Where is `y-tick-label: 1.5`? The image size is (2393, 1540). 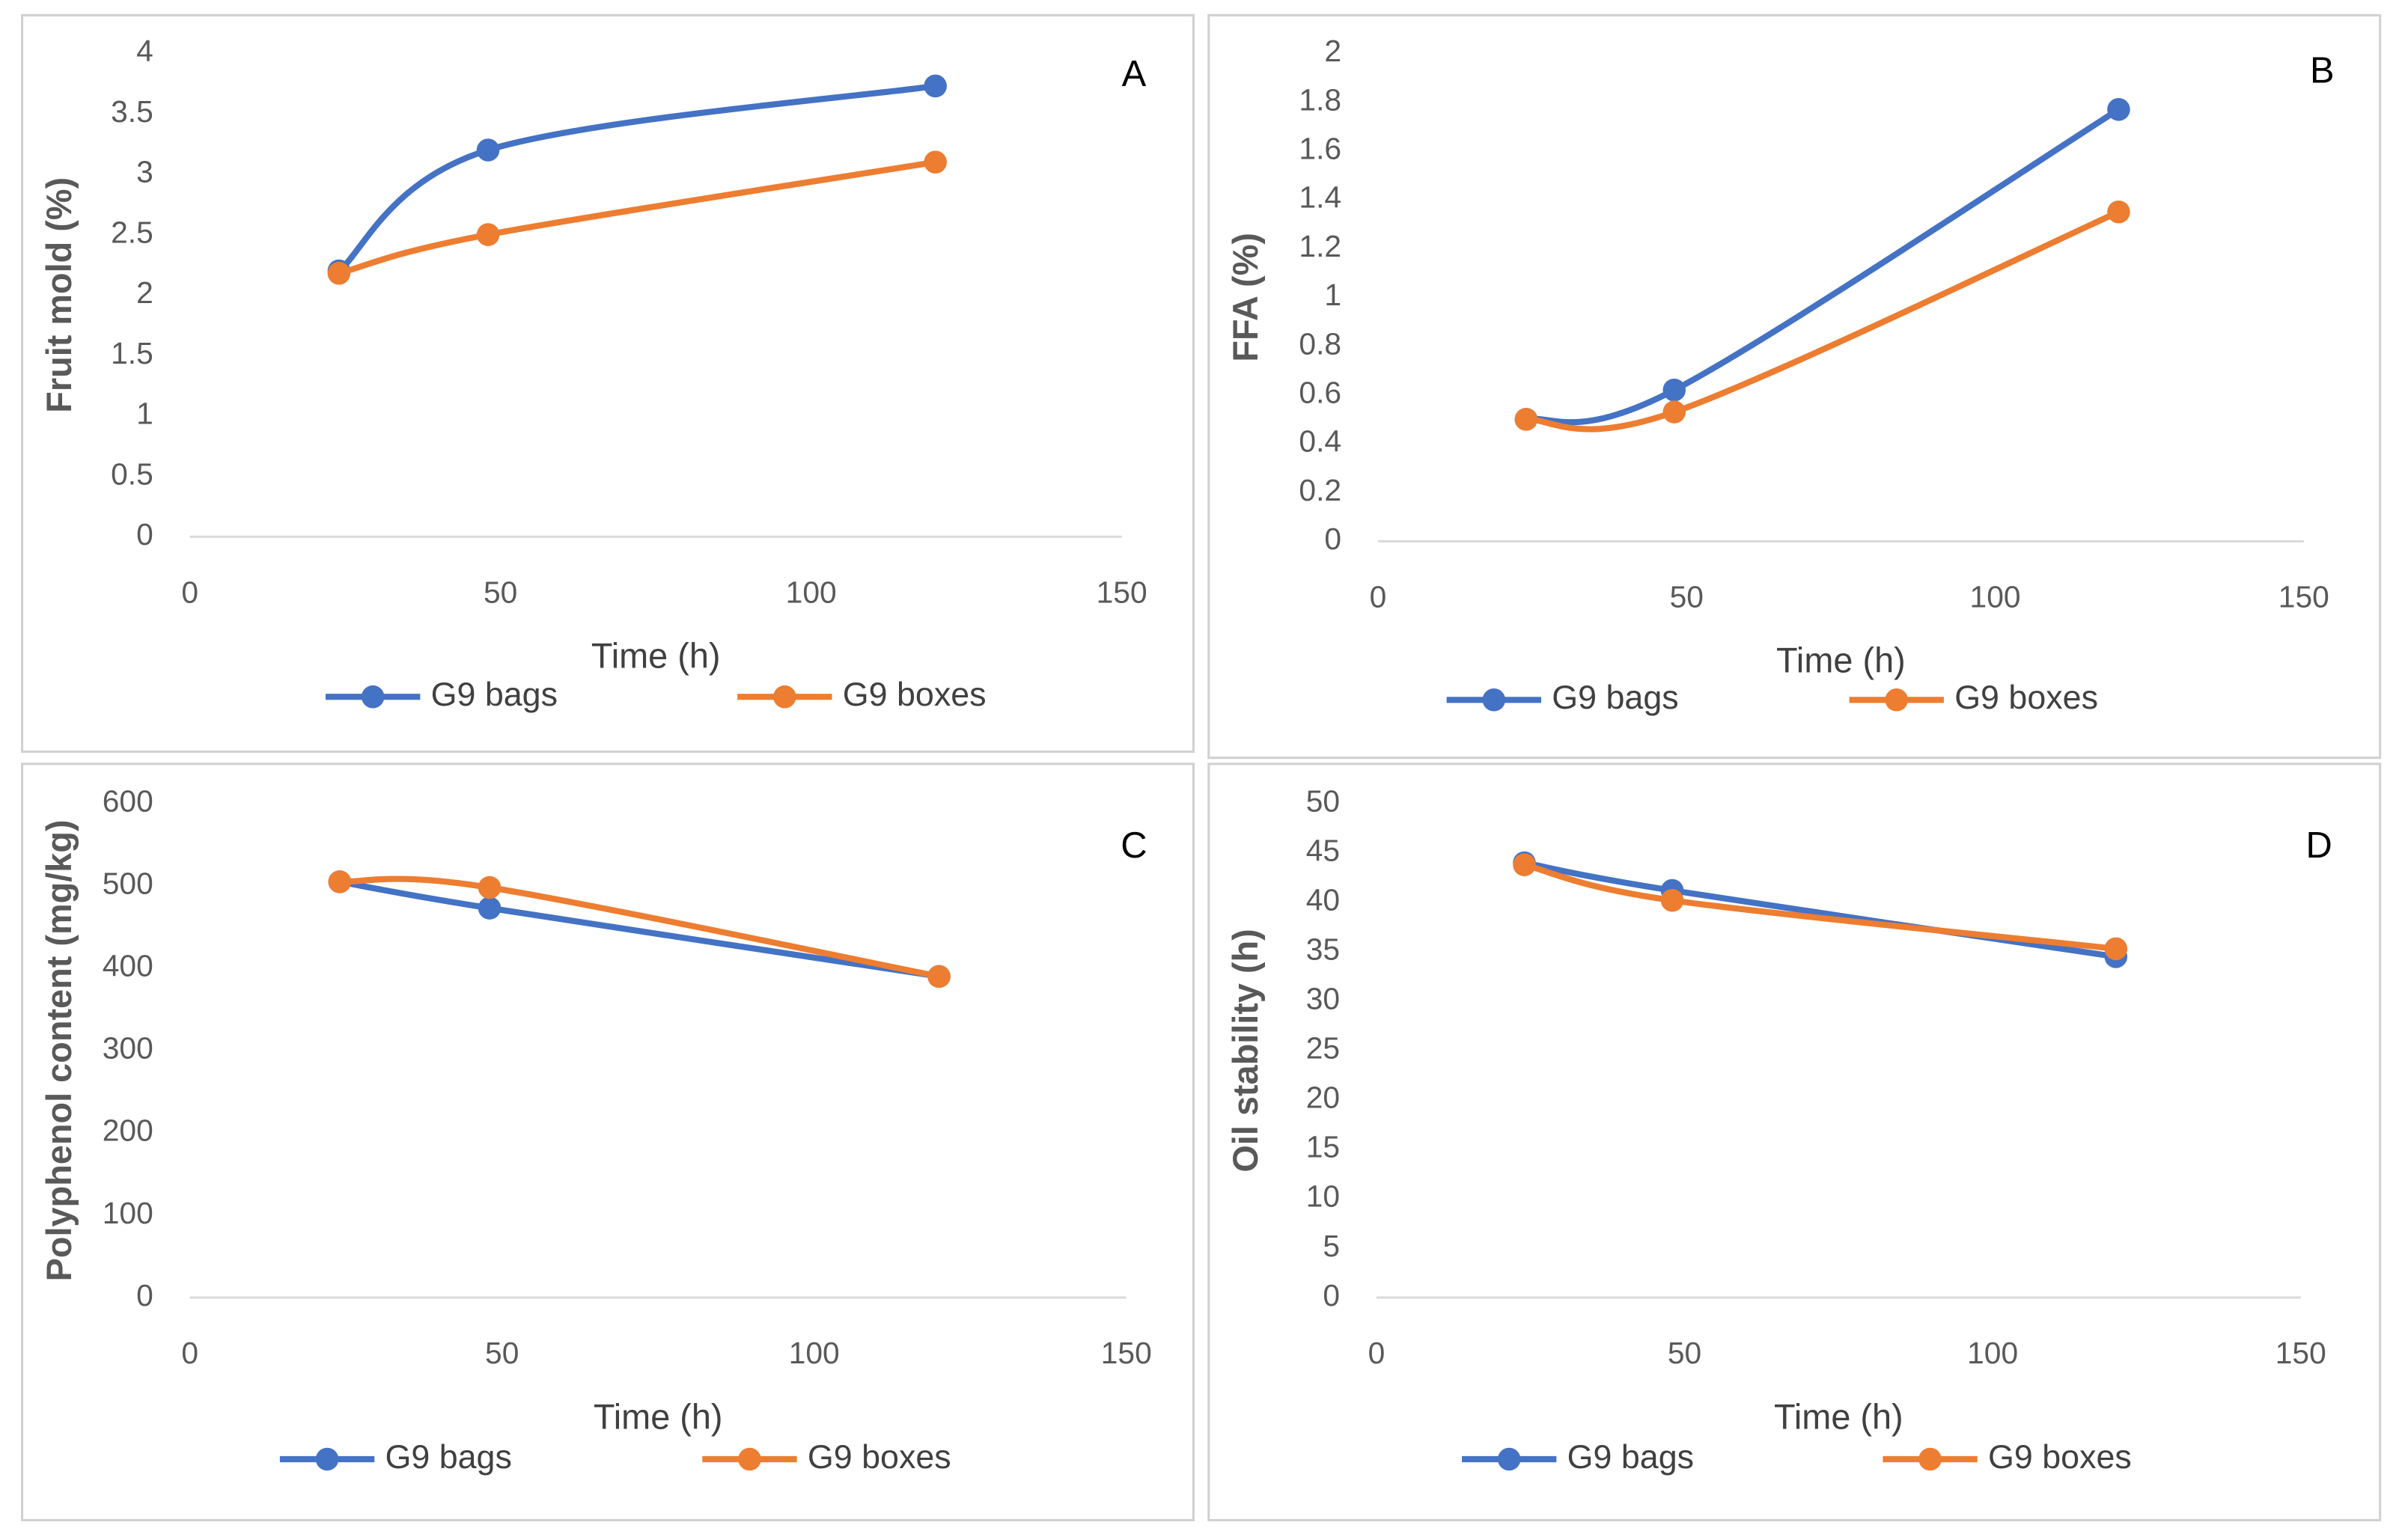
y-tick-label: 1.5 is located at coordinates (132, 353).